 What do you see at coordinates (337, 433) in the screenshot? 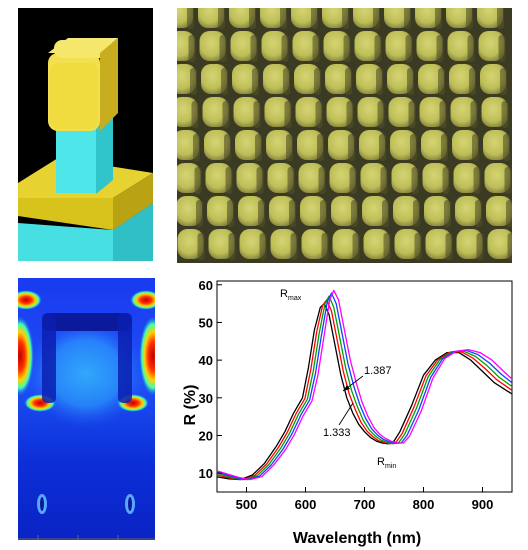
I see `index-low-label: 1.333` at bounding box center [337, 433].